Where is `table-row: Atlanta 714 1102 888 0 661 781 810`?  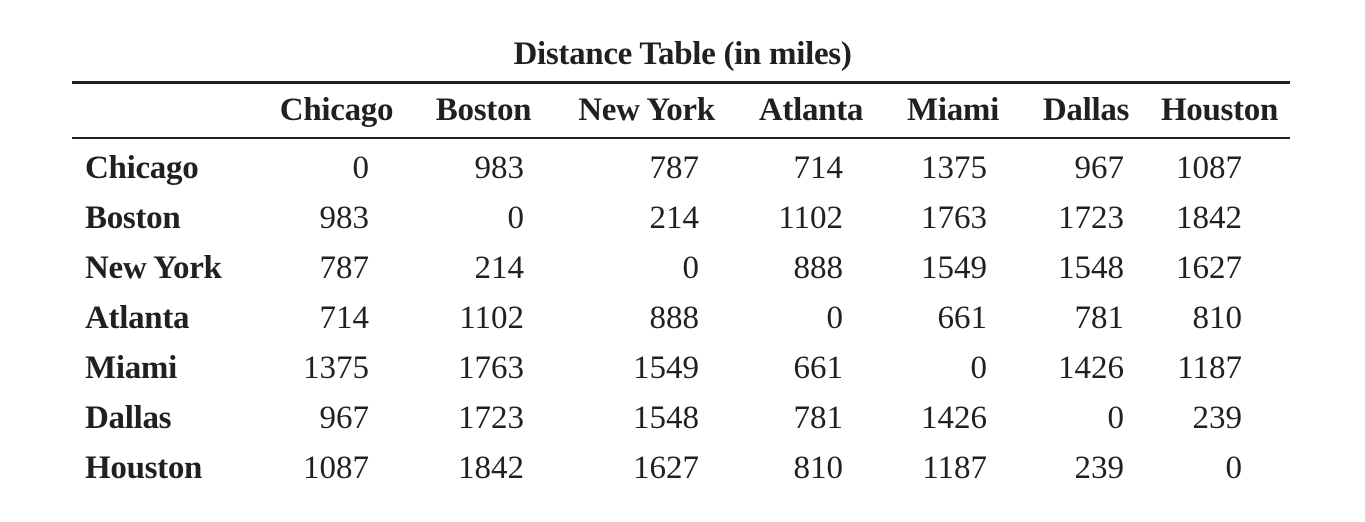 table-row: Atlanta 714 1102 888 0 661 781 810 is located at coordinates (681, 318).